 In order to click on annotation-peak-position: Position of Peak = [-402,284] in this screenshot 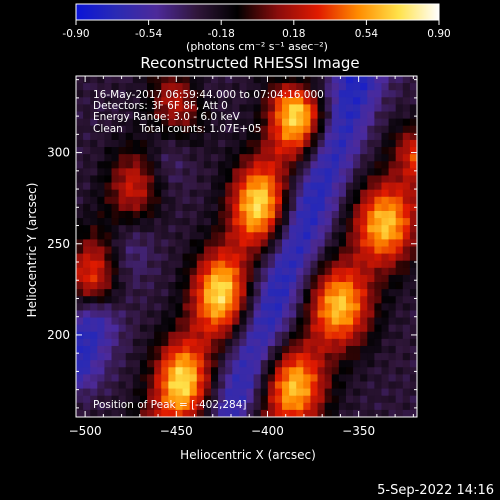, I will do `click(170, 405)`.